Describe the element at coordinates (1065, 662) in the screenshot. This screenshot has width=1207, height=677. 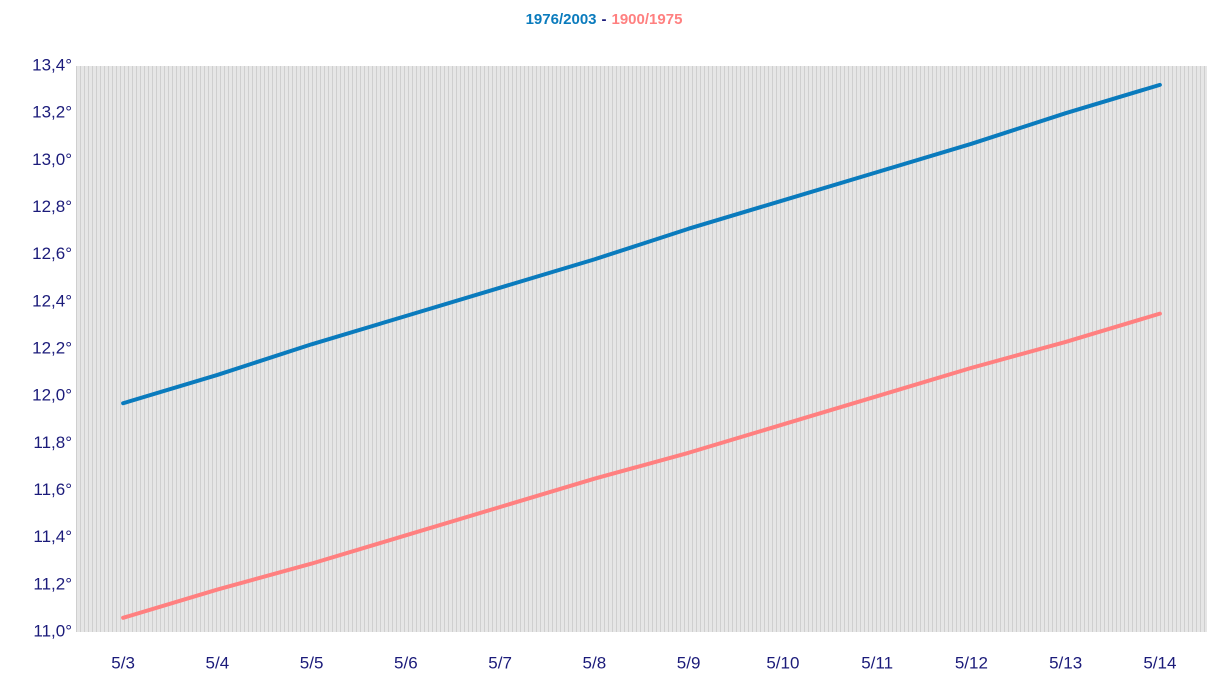
I see `x-tick-label: 5/13` at that location.